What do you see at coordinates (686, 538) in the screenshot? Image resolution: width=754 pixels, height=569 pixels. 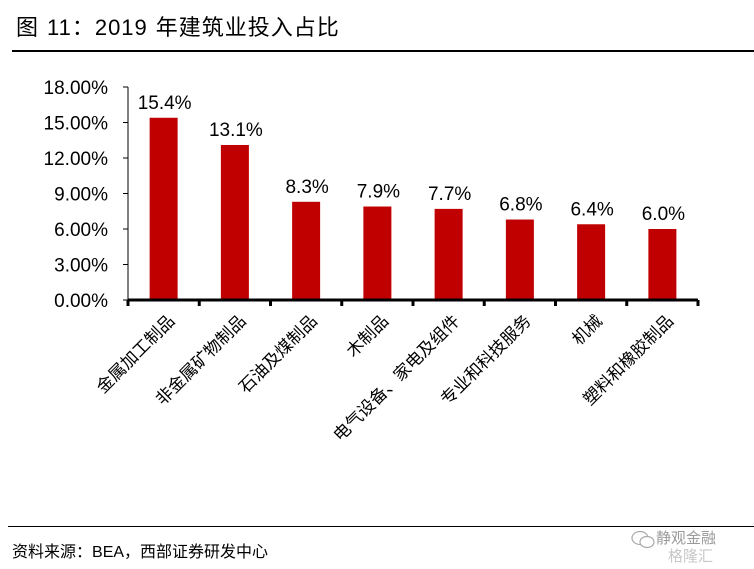 I see `watermark-line1: 静观金融` at bounding box center [686, 538].